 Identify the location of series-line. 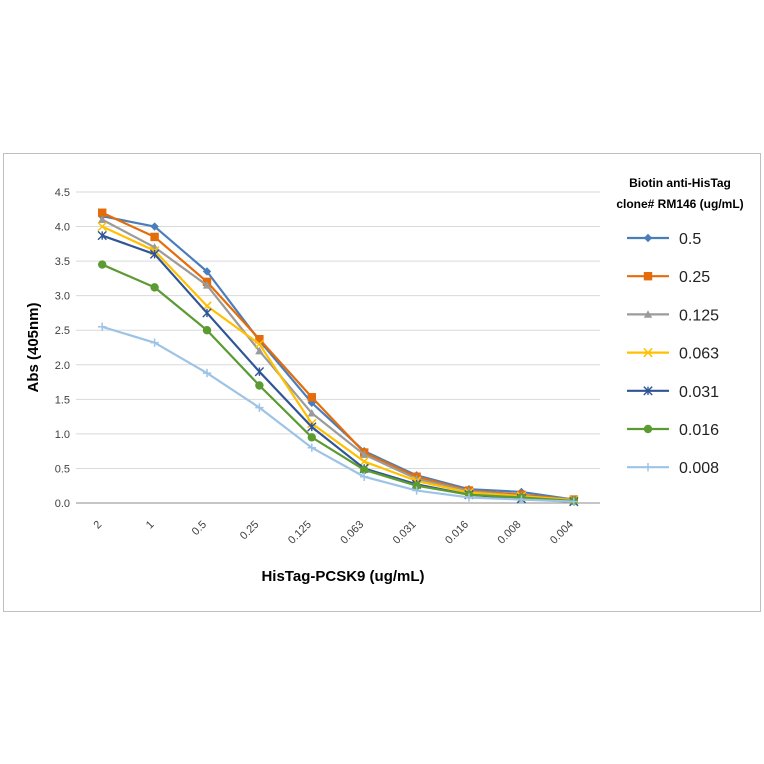
(337, 414).